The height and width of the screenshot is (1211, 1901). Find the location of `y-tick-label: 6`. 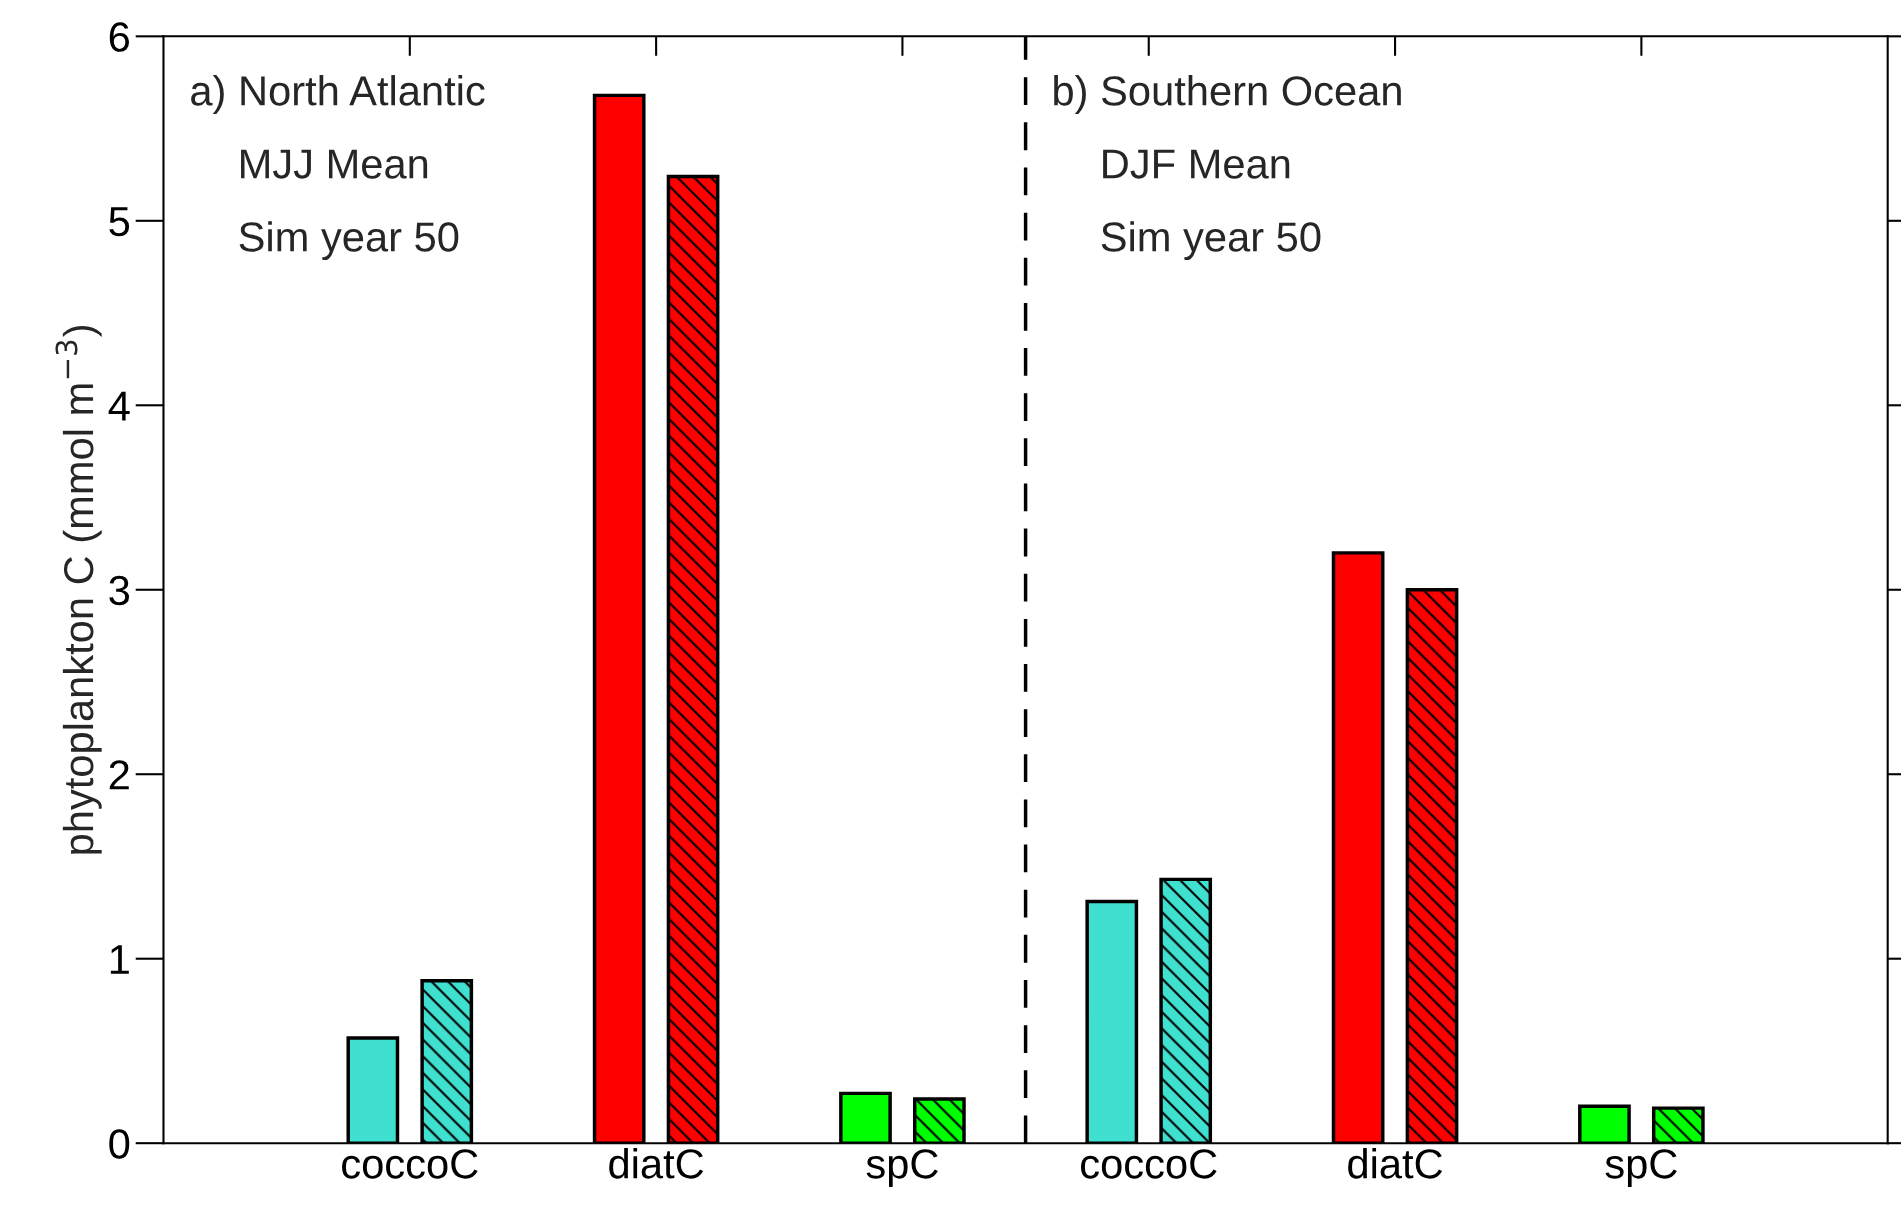

y-tick-label: 6 is located at coordinates (119, 37).